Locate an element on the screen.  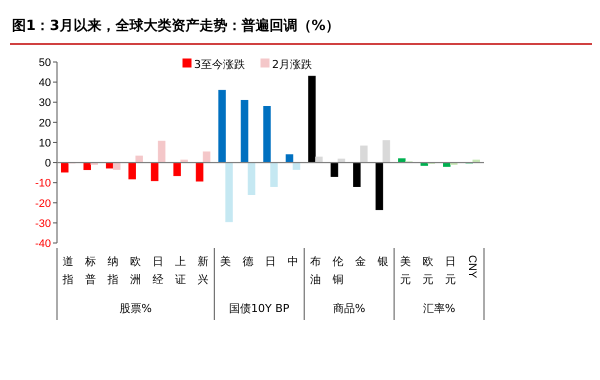
x-tick-label: 德 is located at coordinates (248, 261).